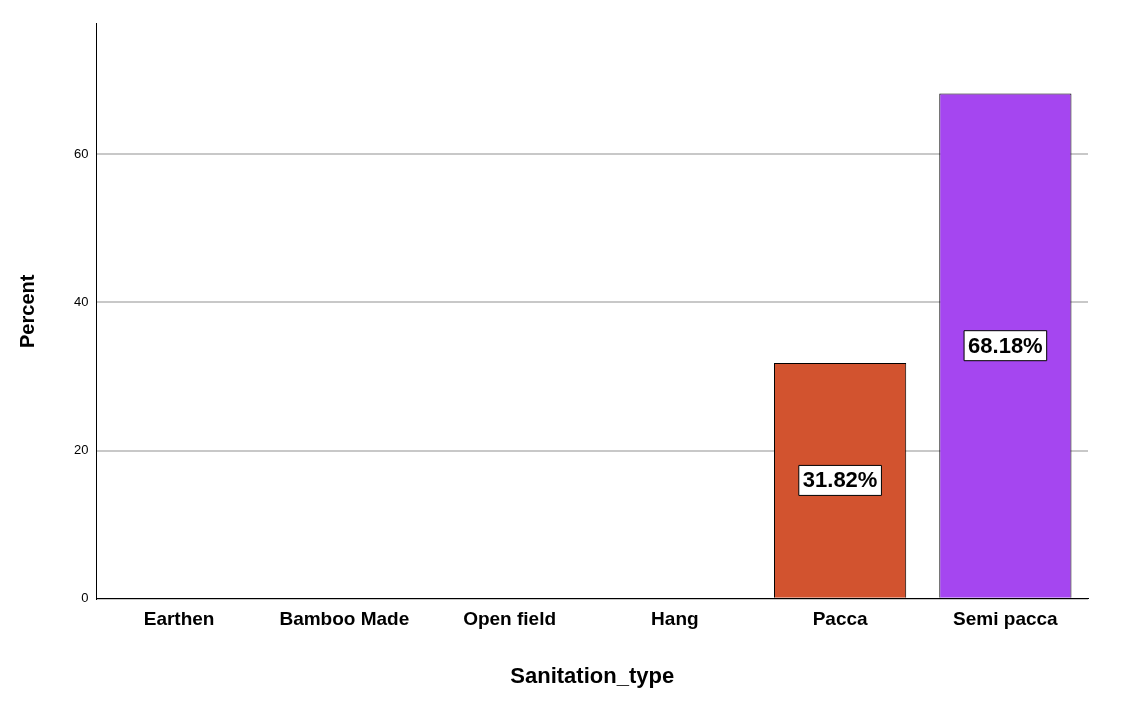  What do you see at coordinates (675, 619) in the screenshot?
I see `x-tick-label: Hang` at bounding box center [675, 619].